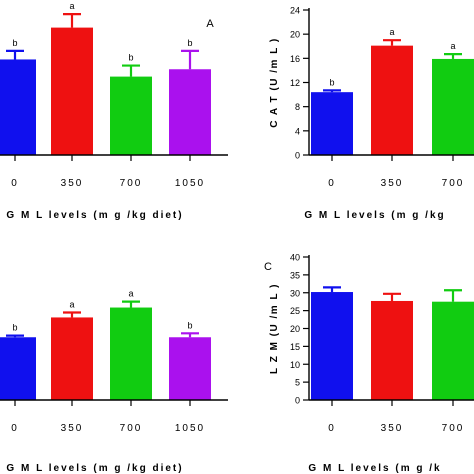 Image resolution: width=474 pixels, height=474 pixels. What do you see at coordinates (295, 347) in the screenshot?
I see `y-tick-label: 15` at bounding box center [295, 347].